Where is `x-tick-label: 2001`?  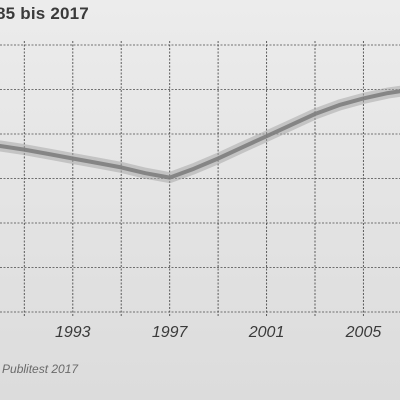
x-tick-label: 2001 is located at coordinates (266, 332).